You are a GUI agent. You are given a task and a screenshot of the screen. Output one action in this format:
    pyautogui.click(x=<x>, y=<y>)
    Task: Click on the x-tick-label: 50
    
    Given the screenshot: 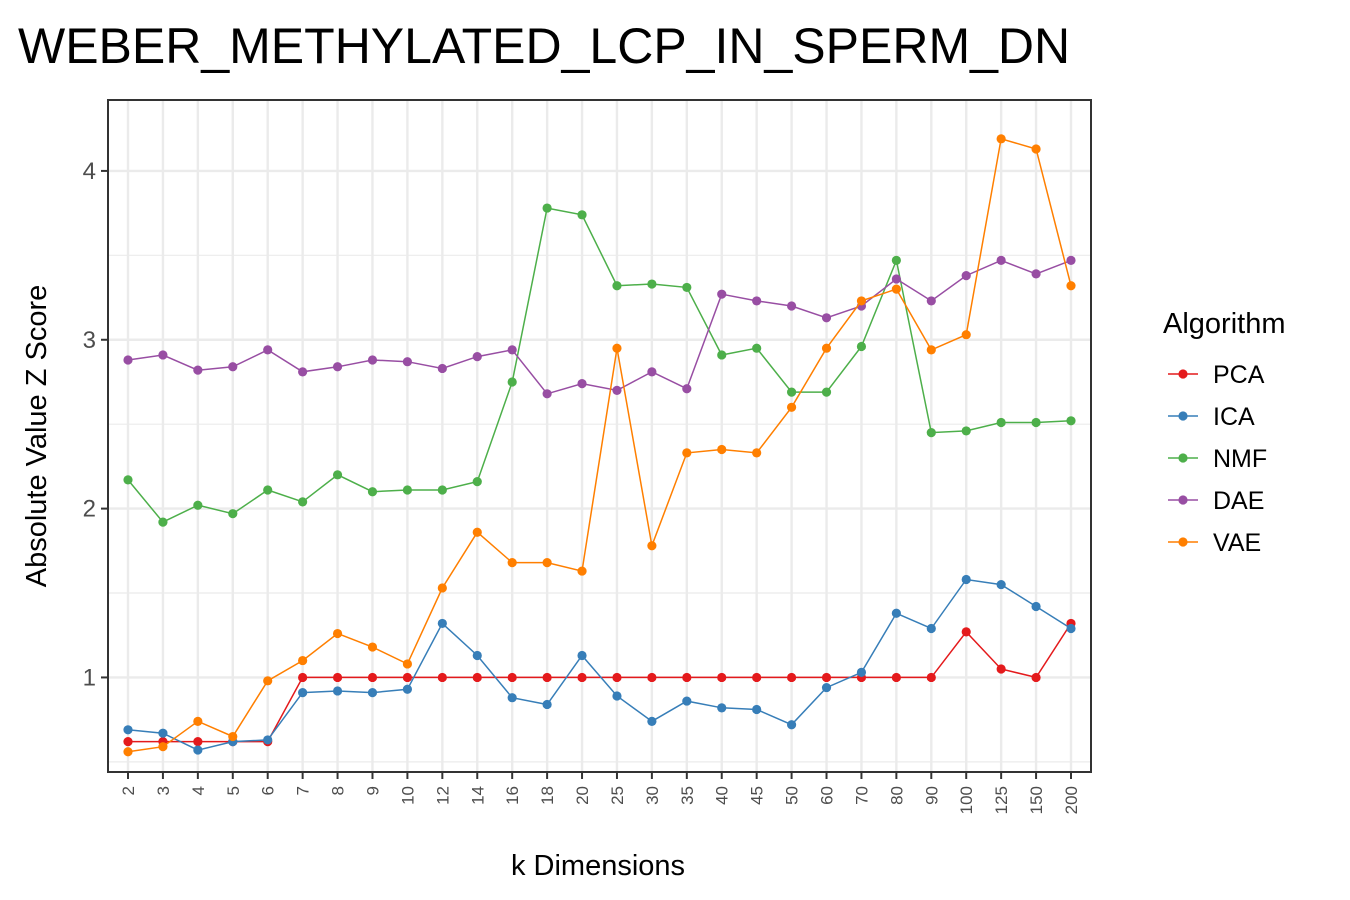 What is the action you would take?
    pyautogui.click(x=792, y=795)
    